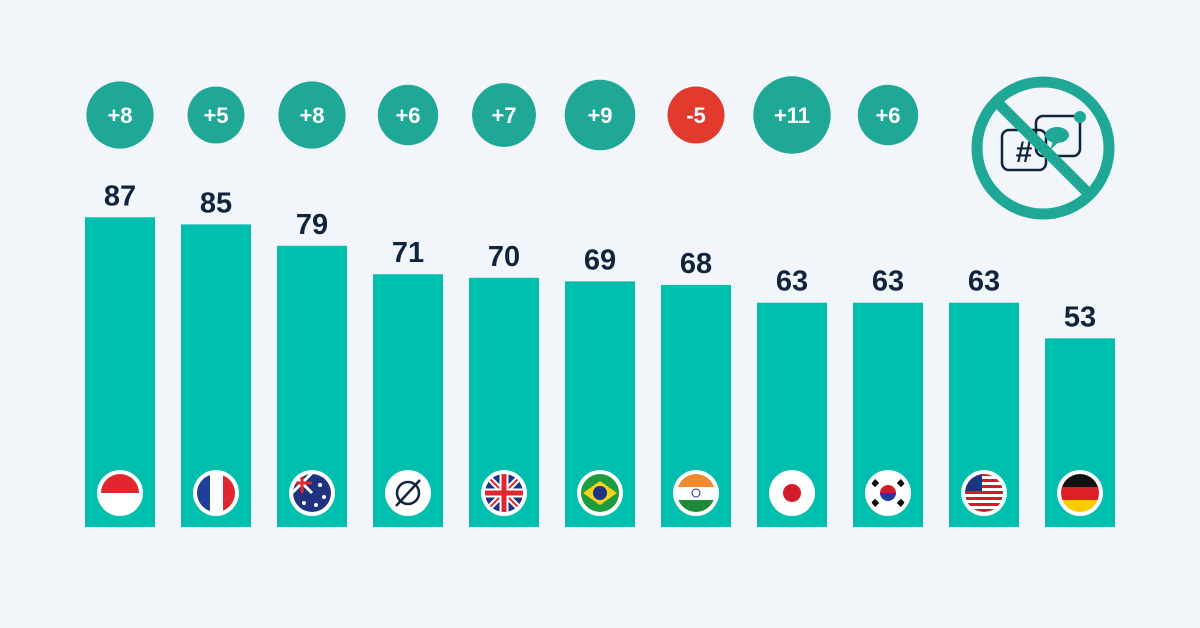 The width and height of the screenshot is (1200, 628). What do you see at coordinates (216, 203) in the screenshot?
I see `value-label: 85` at bounding box center [216, 203].